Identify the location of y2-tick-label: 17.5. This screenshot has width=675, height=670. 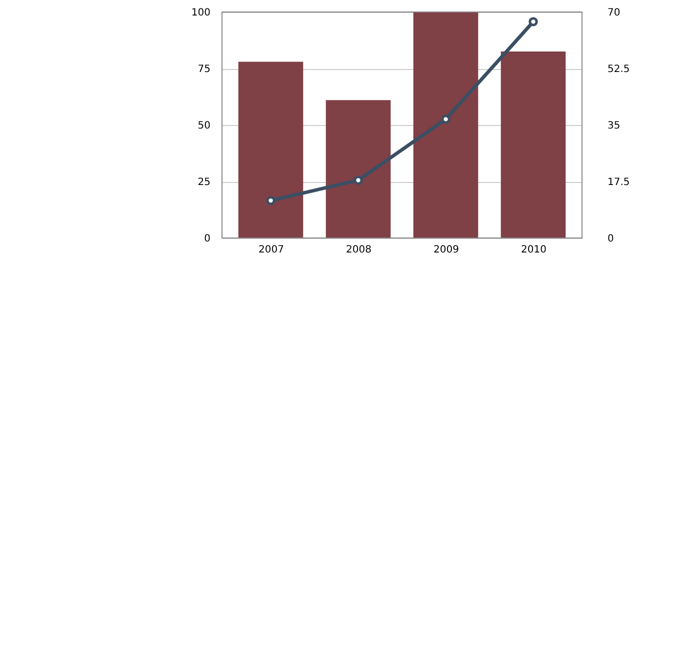
(619, 182).